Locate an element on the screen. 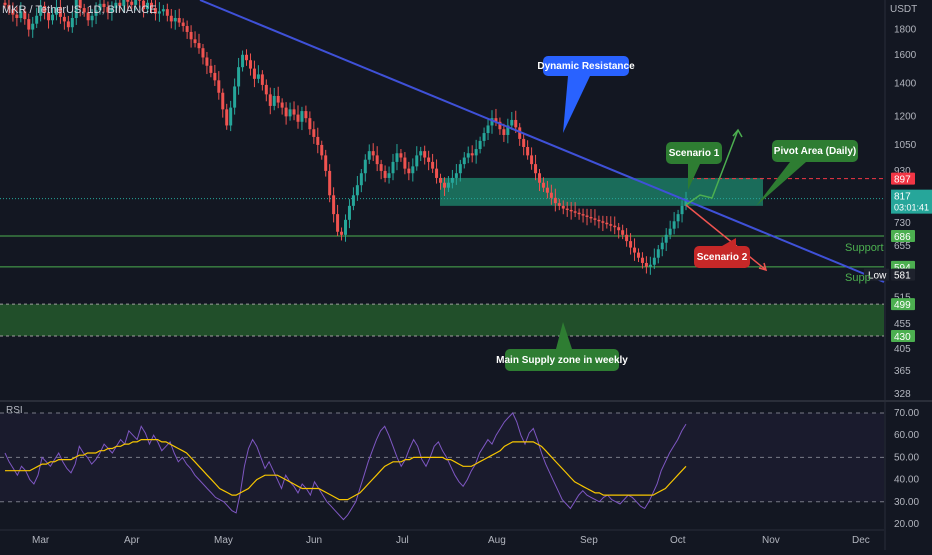 Image resolution: width=932 pixels, height=555 pixels. price-tick-930: 930 is located at coordinates (902, 171).